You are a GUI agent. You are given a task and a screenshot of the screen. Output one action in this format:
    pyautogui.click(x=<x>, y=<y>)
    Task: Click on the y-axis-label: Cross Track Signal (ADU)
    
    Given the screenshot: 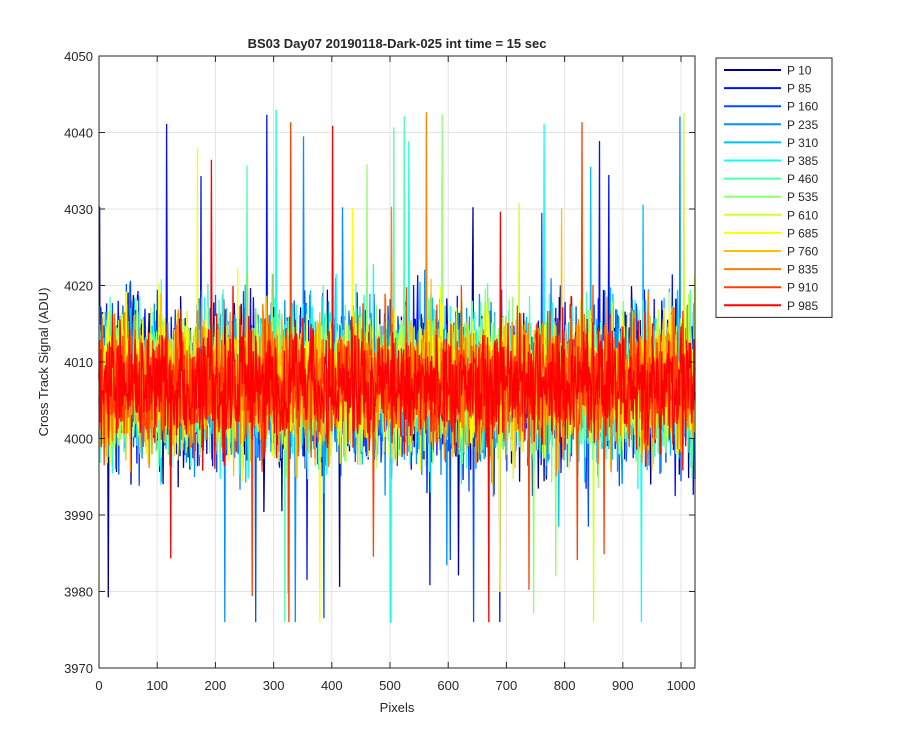 What is the action you would take?
    pyautogui.click(x=43, y=362)
    